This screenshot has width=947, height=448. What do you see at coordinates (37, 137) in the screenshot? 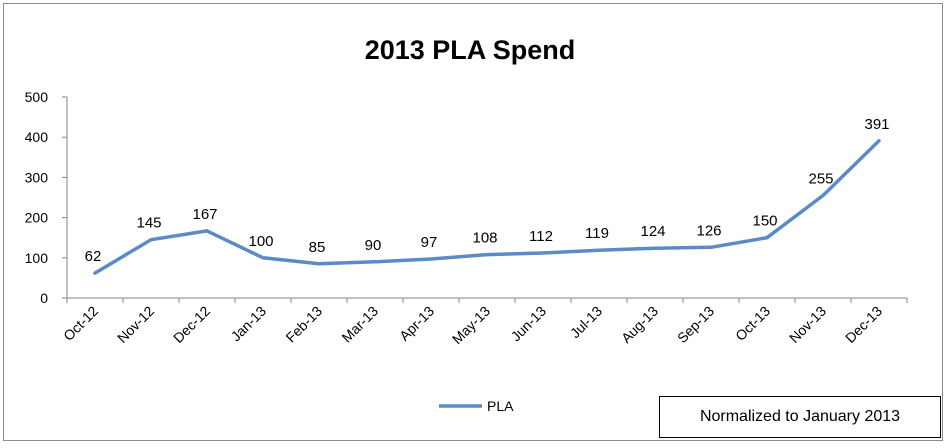
I see `y-tick-label: 400` at bounding box center [37, 137].